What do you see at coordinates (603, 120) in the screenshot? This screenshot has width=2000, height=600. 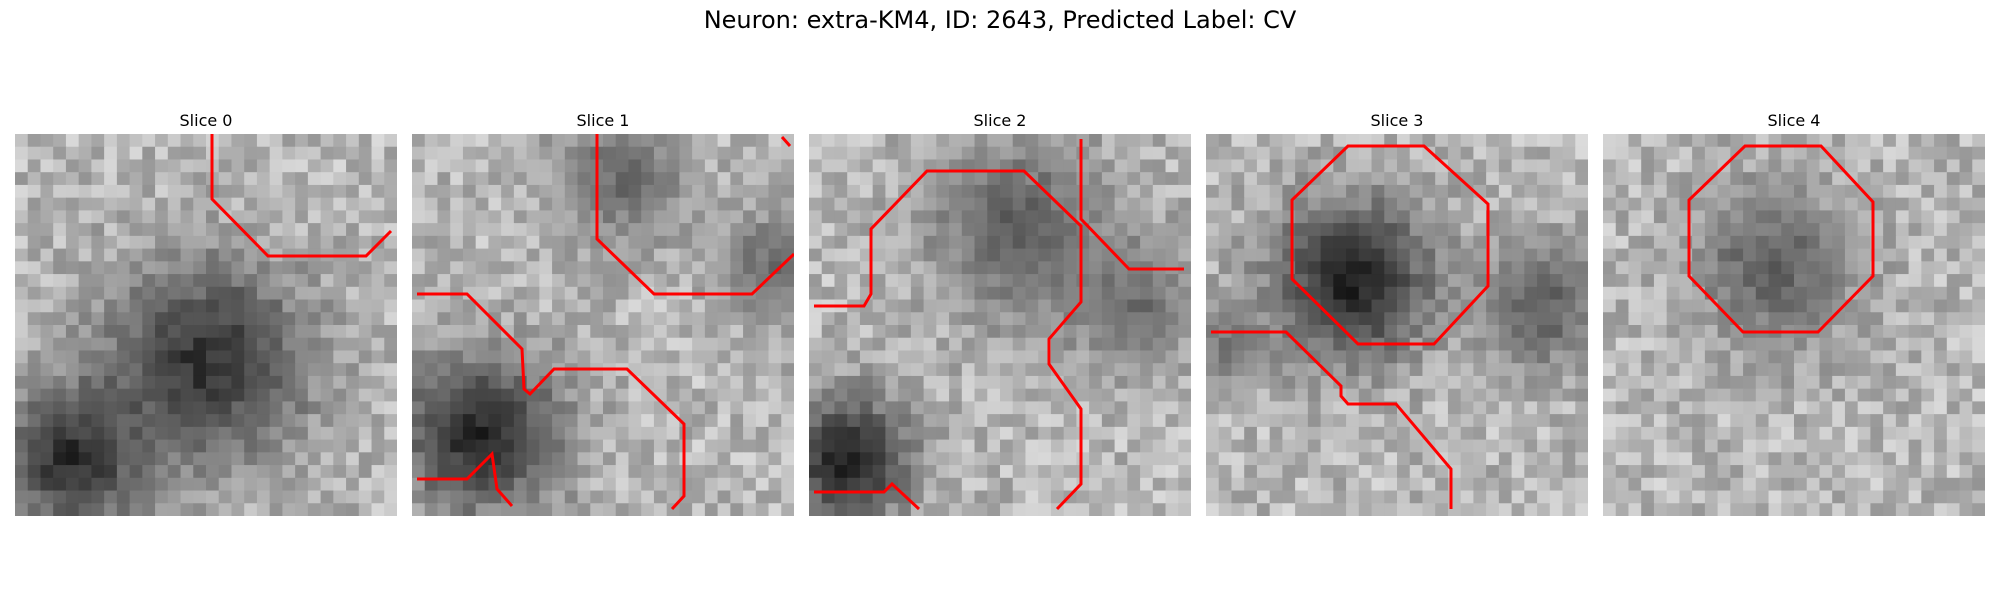 I see `panel-title: Slice 1` at bounding box center [603, 120].